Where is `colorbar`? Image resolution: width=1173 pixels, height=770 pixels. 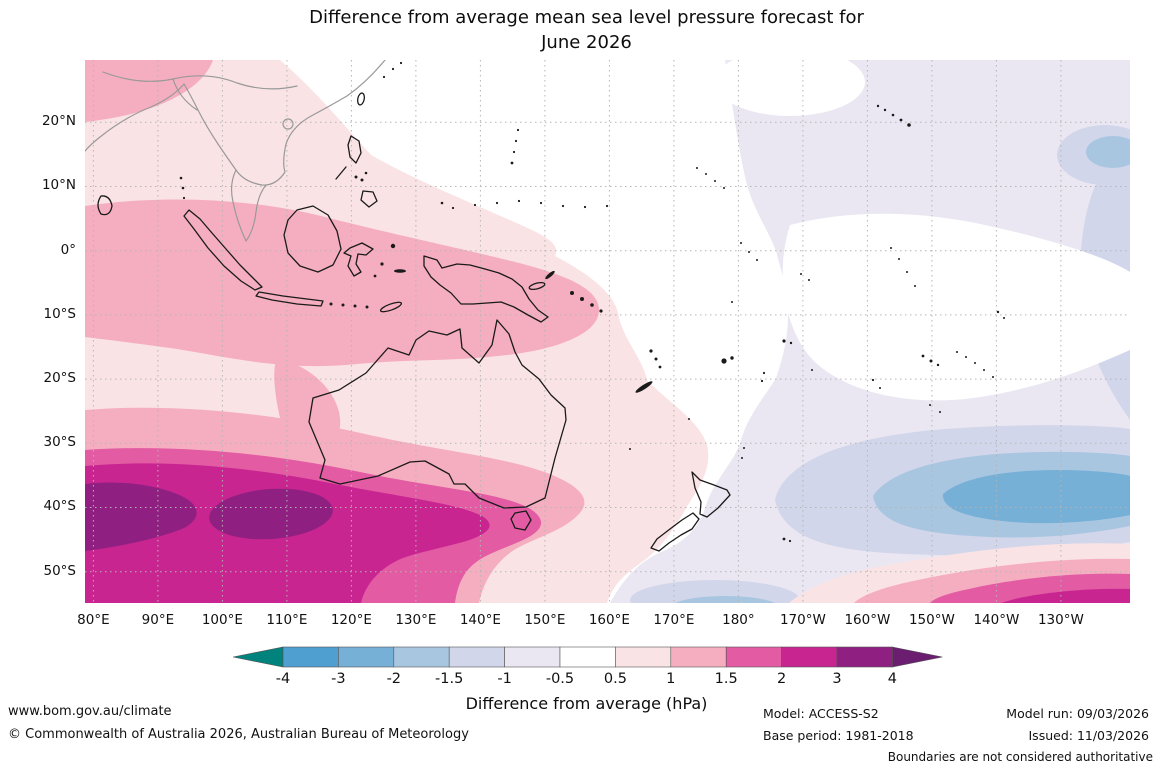 colorbar is located at coordinates (588, 657).